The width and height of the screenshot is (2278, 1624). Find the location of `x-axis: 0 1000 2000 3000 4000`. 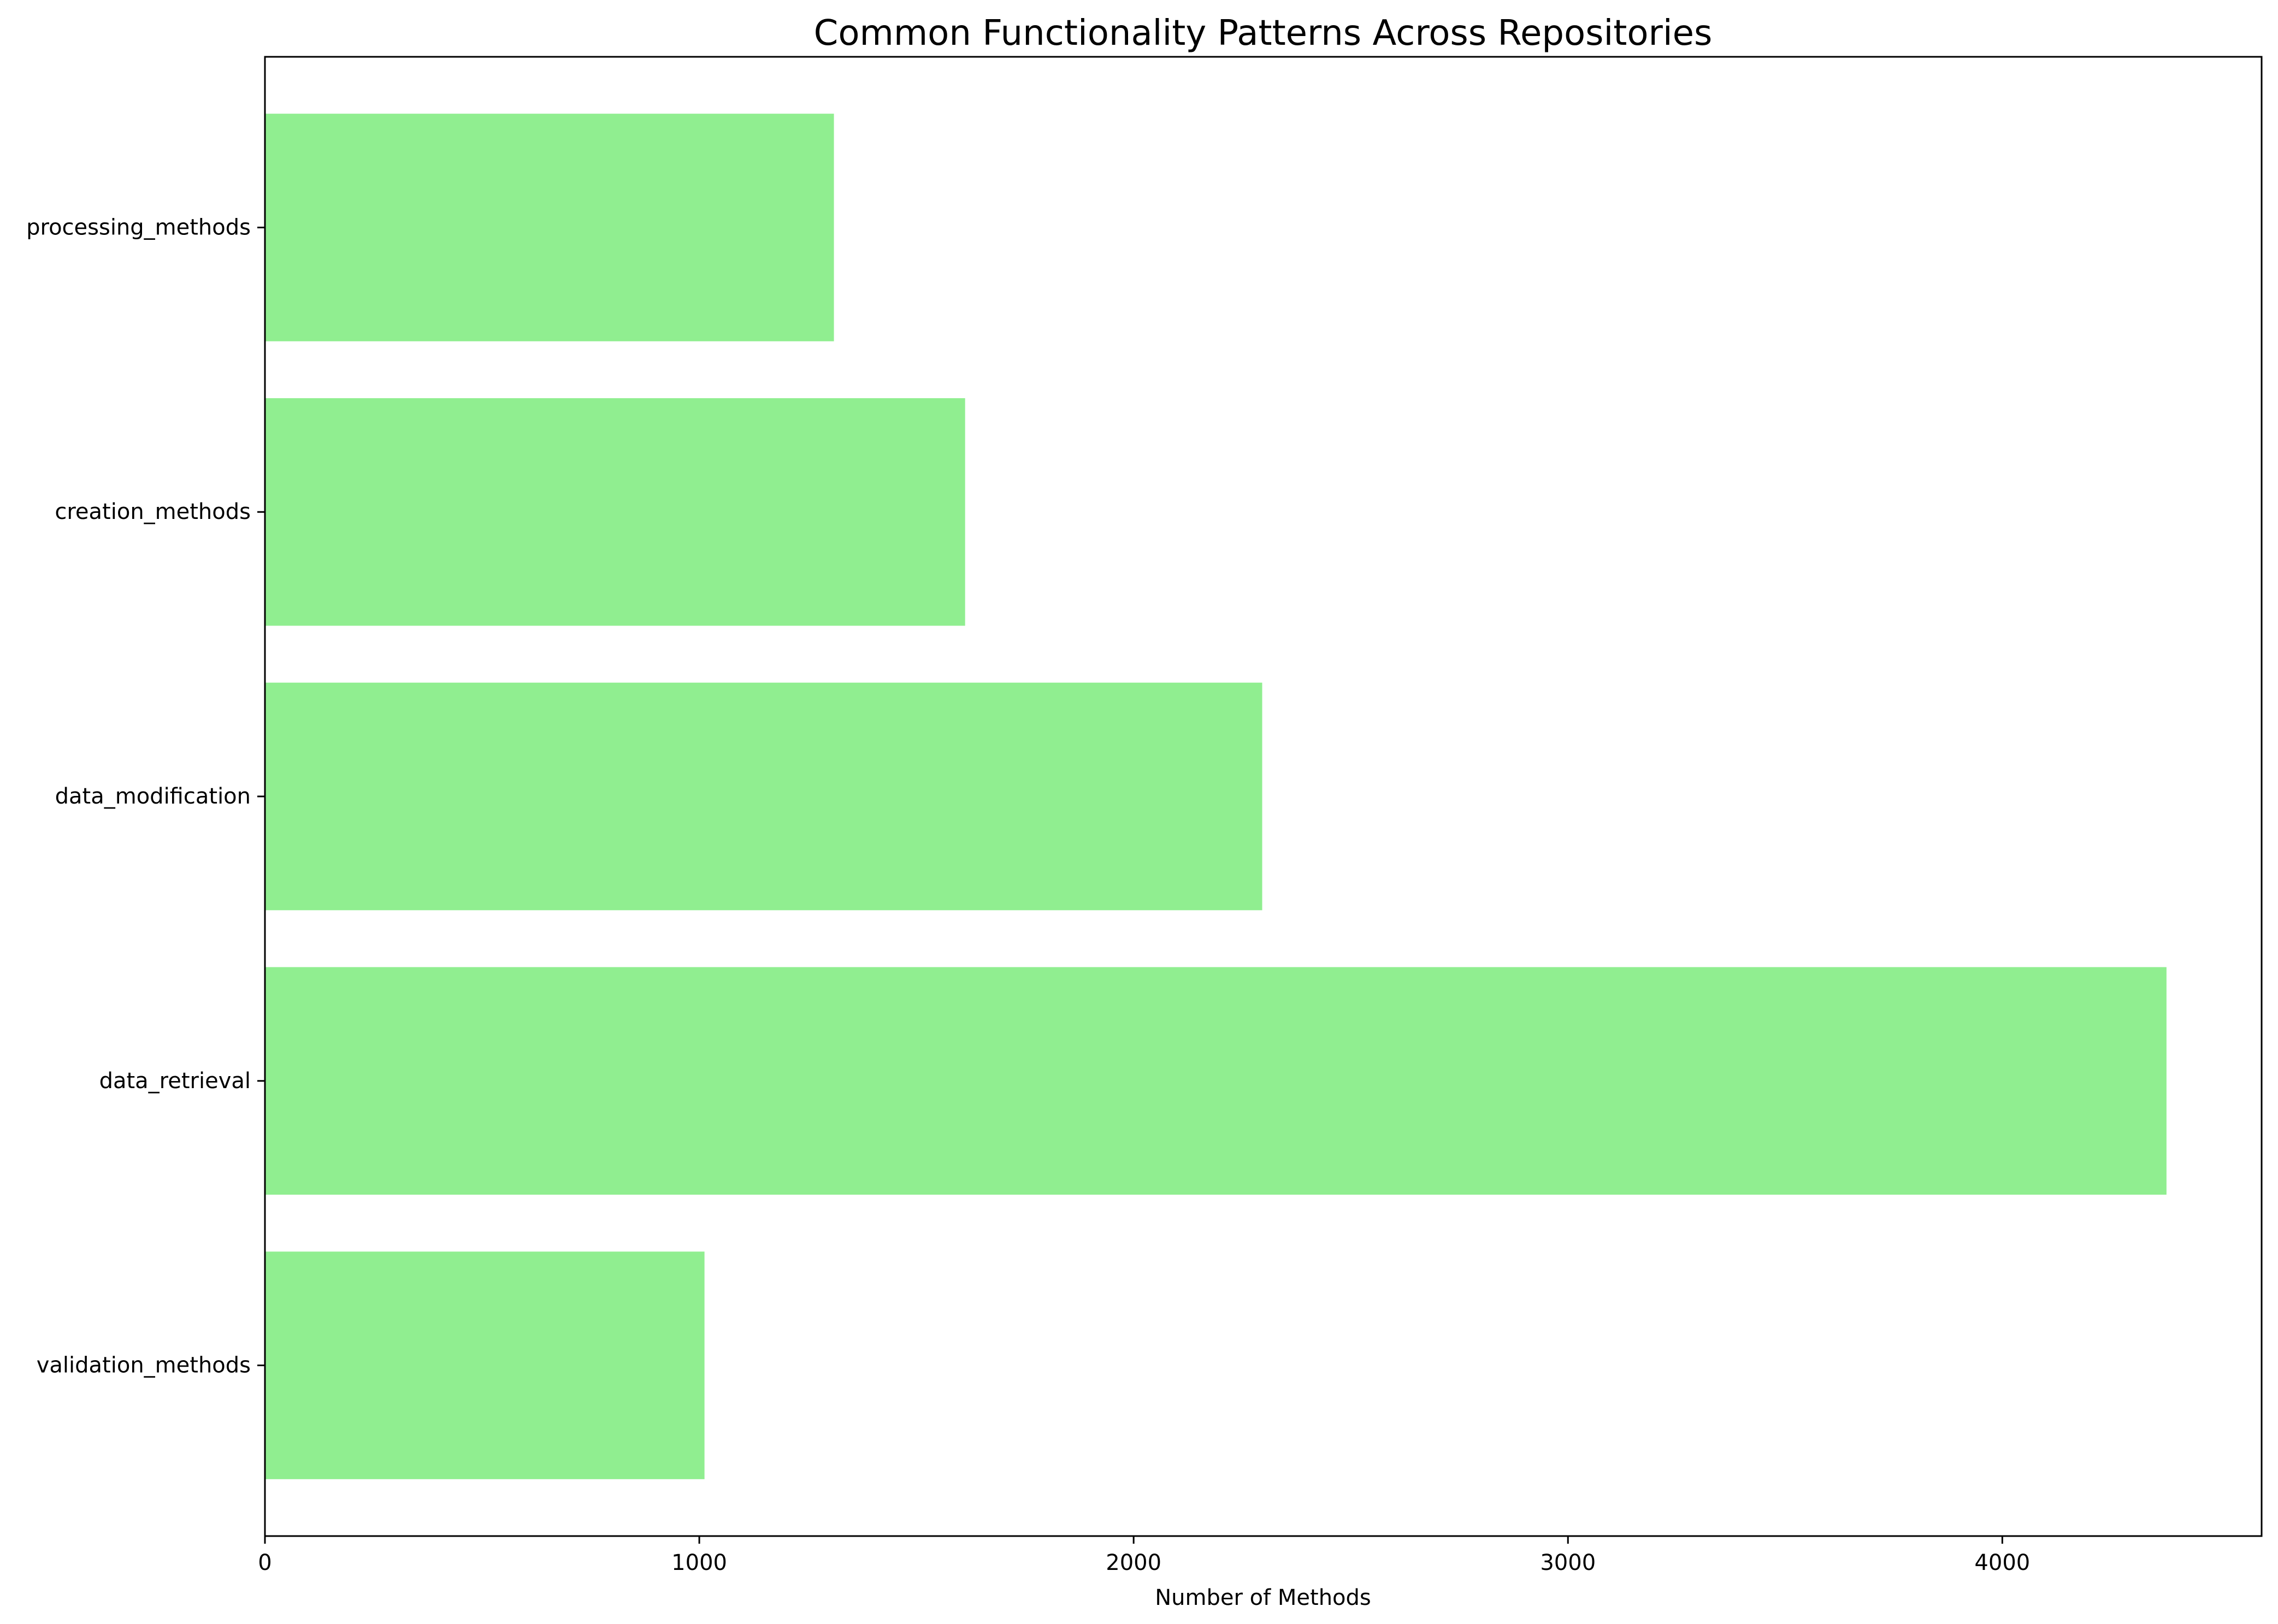

x-axis: 0 1000 2000 3000 4000 is located at coordinates (1144, 1555).